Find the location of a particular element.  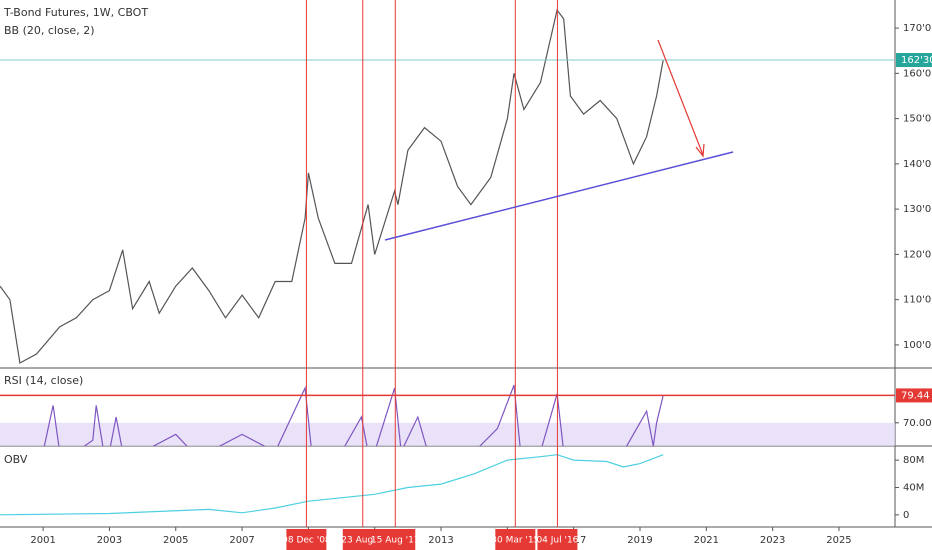

y-tick-label: 140'00 is located at coordinates (917, 164).